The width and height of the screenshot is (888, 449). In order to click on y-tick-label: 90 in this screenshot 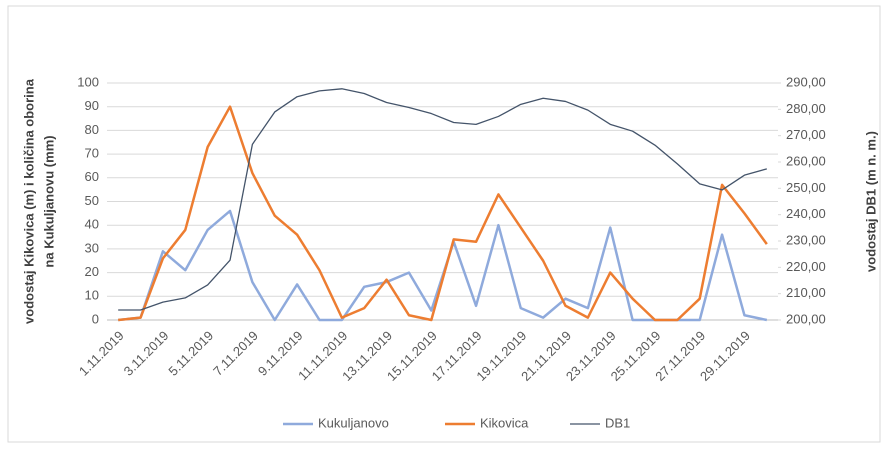, I will do `click(92, 105)`.